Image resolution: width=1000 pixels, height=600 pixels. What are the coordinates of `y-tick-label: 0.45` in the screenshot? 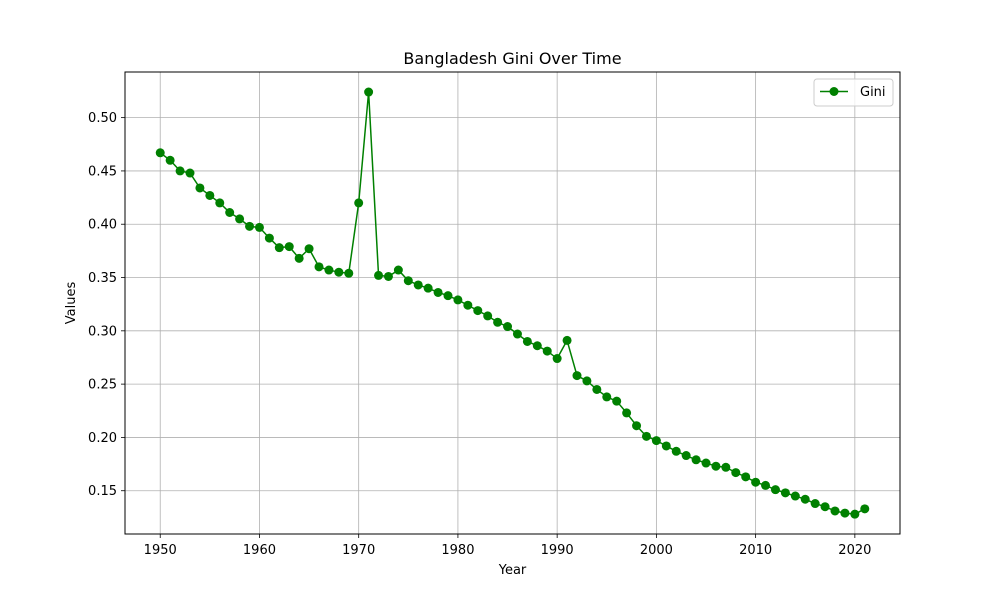 It's located at (102, 171).